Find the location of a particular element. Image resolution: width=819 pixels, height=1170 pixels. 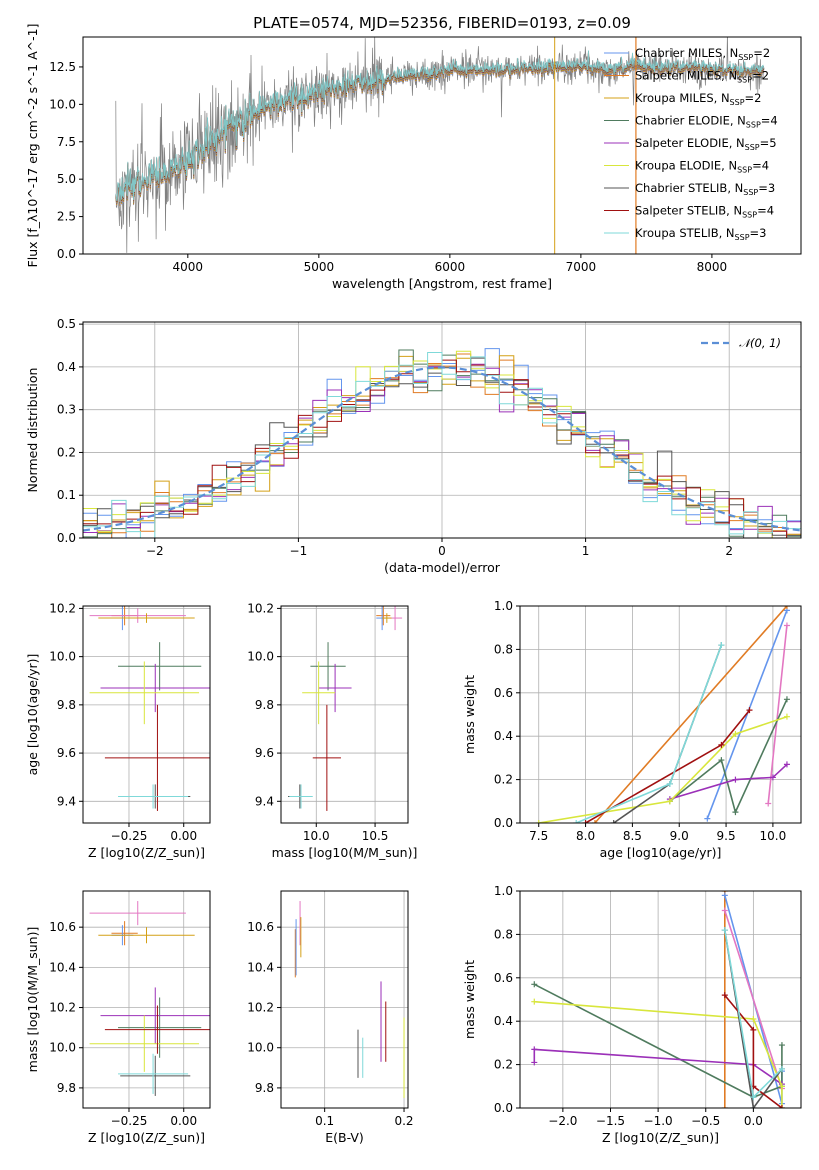

x-axis-label: age [log10(age/yr)] is located at coordinates (661, 852).